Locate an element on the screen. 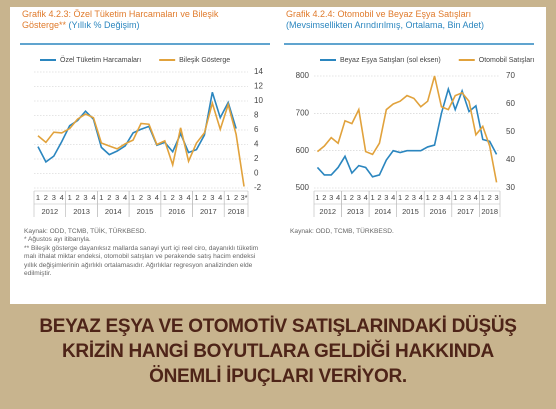  note: Kaynak: ODD, TCMB, TÜİK, TÜRKBESD. is located at coordinates (85, 231).